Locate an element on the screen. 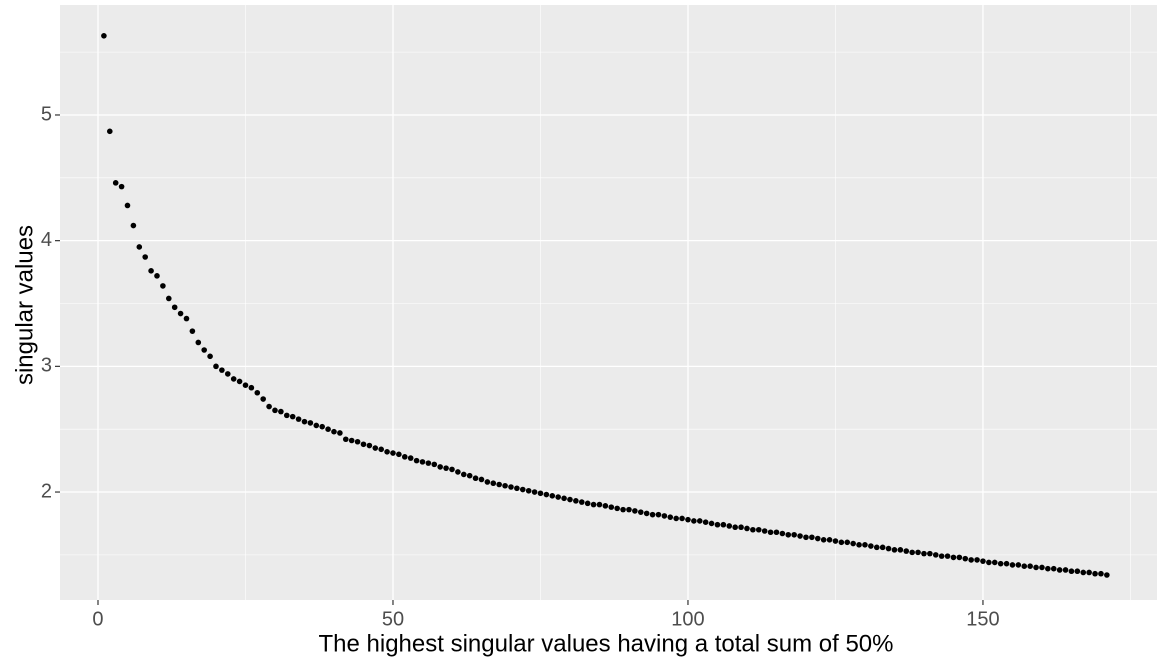 This screenshot has height=665, width=1164. x-tick-label: 50 is located at coordinates (393, 619).